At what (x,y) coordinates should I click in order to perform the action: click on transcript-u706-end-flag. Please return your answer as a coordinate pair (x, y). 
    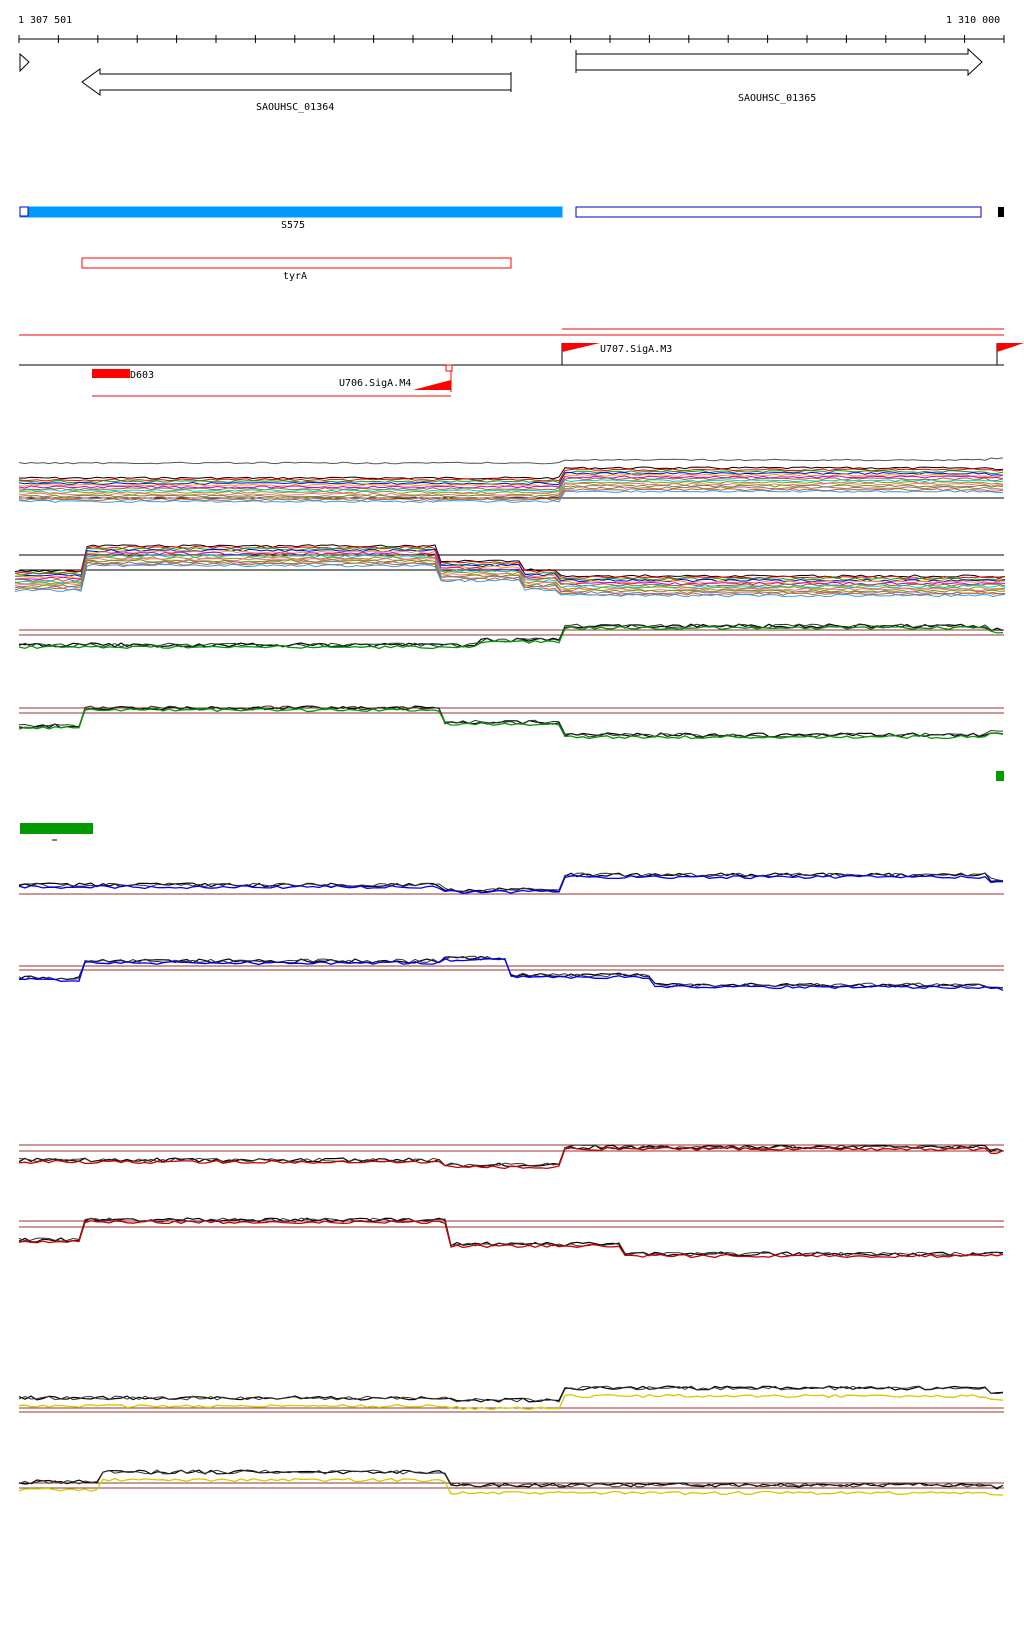
    Looking at the image, I should click on (432, 385).